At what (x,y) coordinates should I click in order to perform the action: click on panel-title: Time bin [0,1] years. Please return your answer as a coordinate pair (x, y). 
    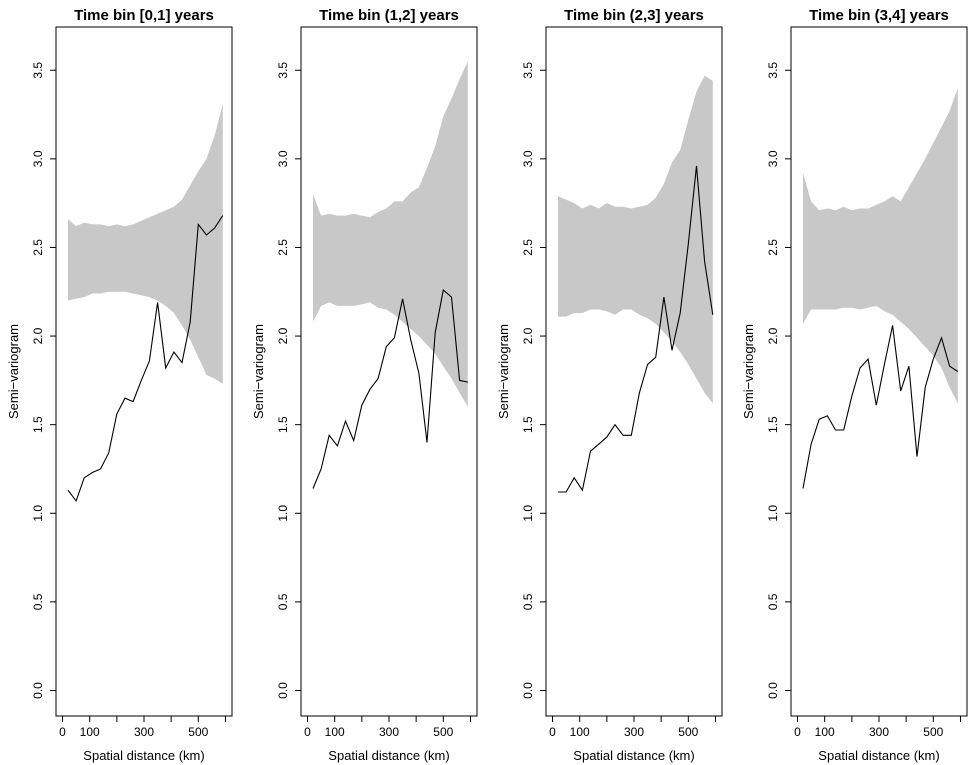
    Looking at the image, I should click on (144, 15).